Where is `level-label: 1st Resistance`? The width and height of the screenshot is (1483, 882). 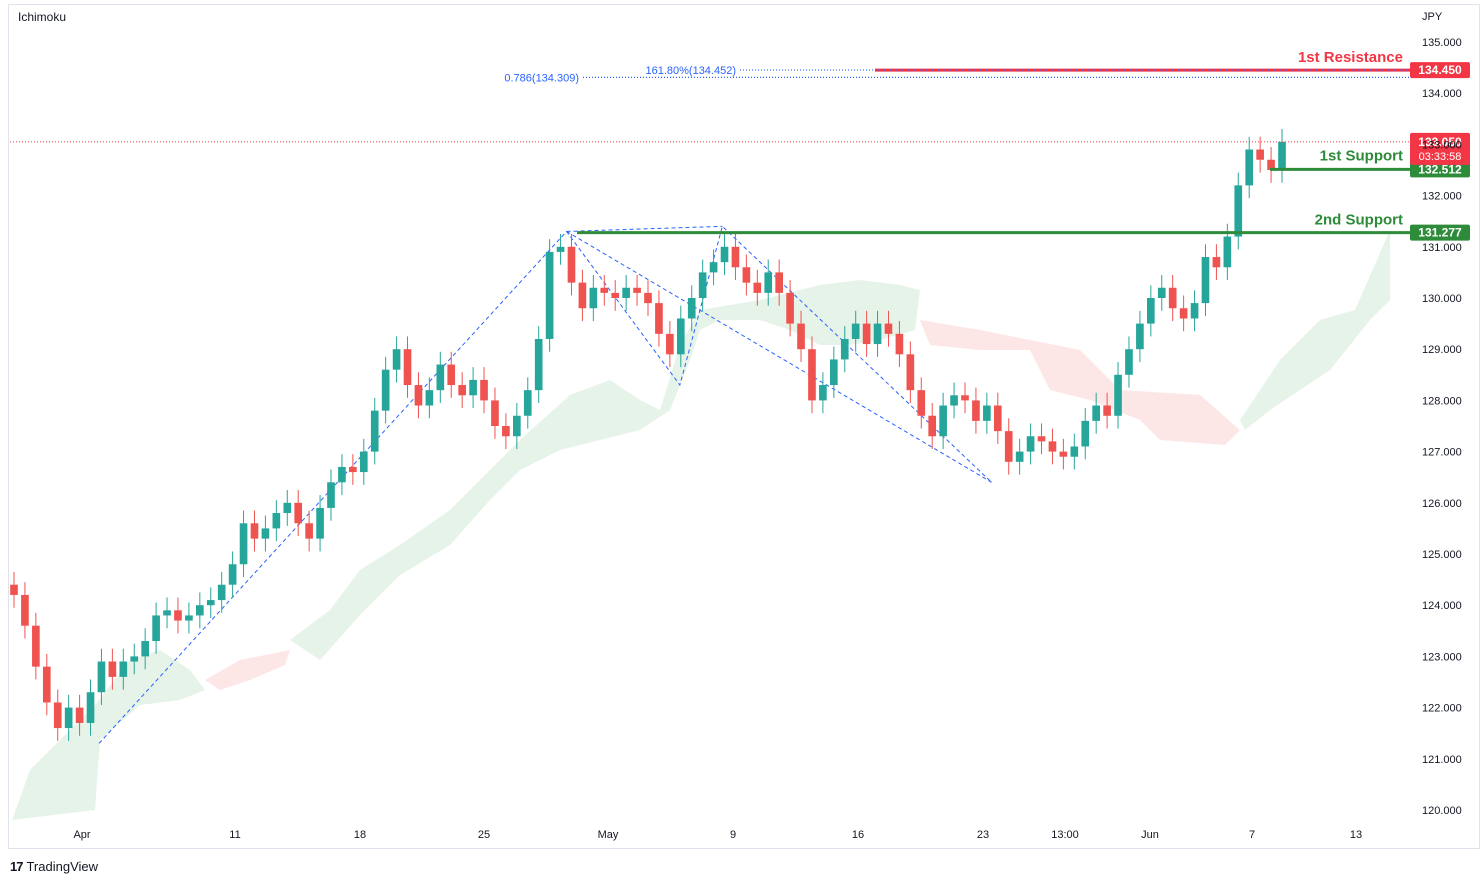 level-label: 1st Resistance is located at coordinates (1350, 57).